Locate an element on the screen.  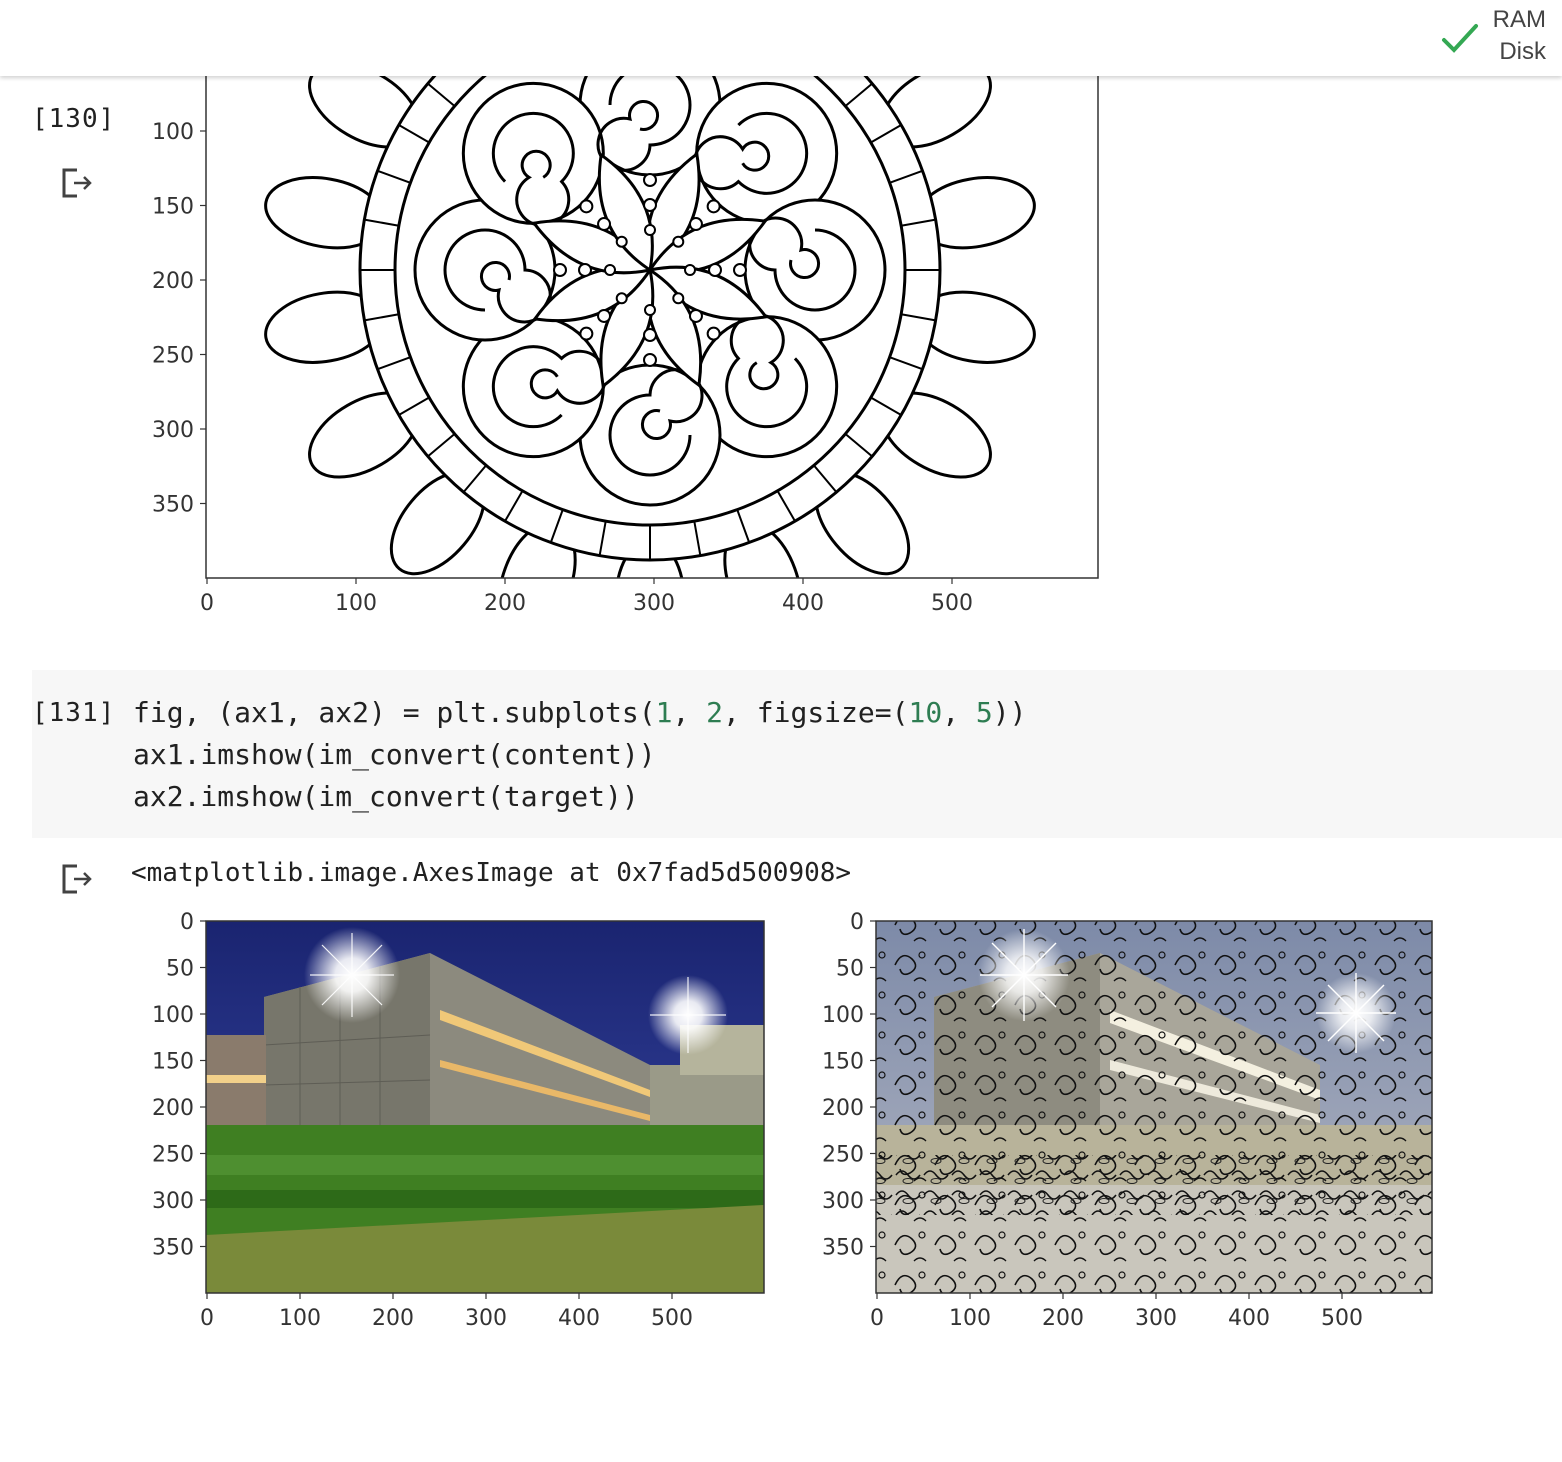
code-token: ax1.imshow(im_convert(content)) is located at coordinates (394, 754).